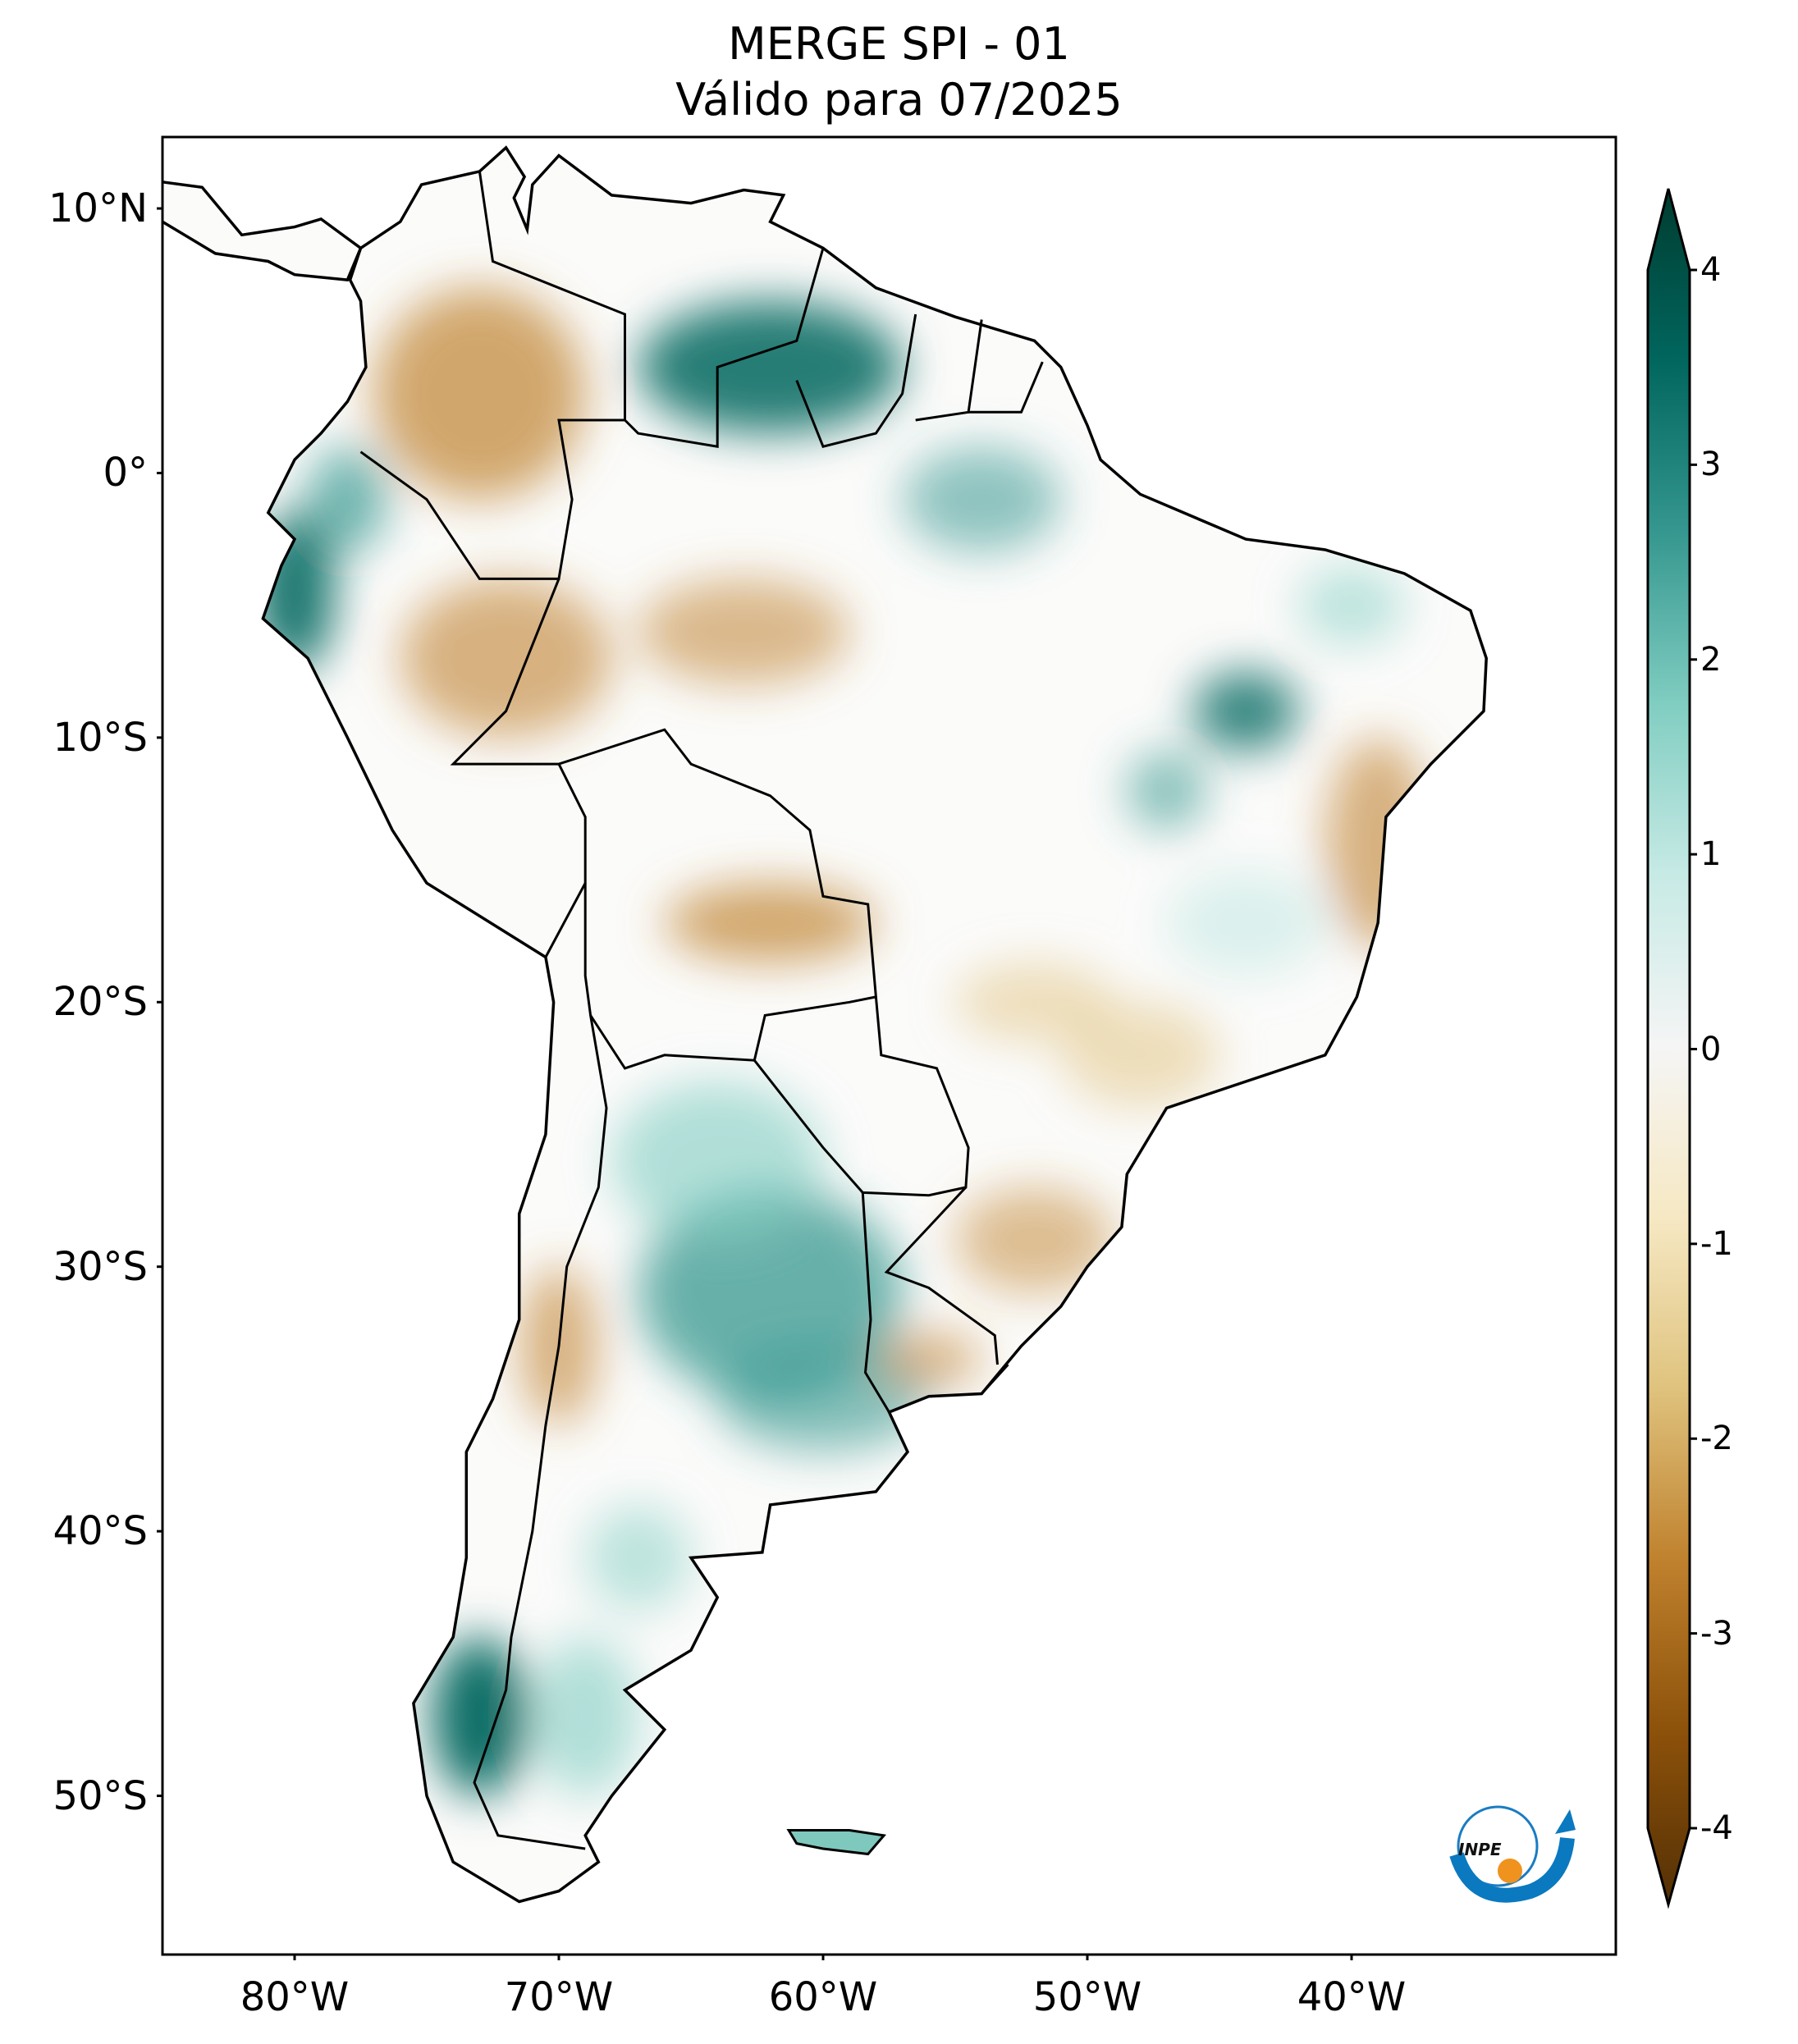 Image resolution: width=1798 pixels, height=2044 pixels. Describe the element at coordinates (100, 1795) in the screenshot. I see `lat-tick-label: 50°S` at that location.